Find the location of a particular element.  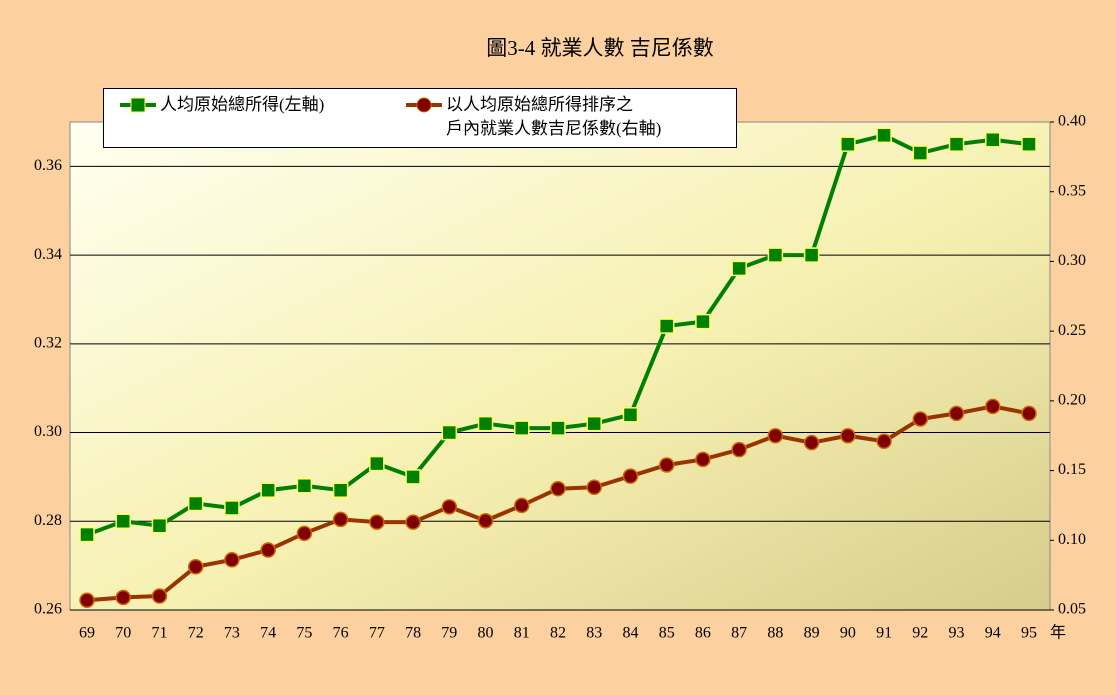

x-tick-label: 84 is located at coordinates (630, 633).